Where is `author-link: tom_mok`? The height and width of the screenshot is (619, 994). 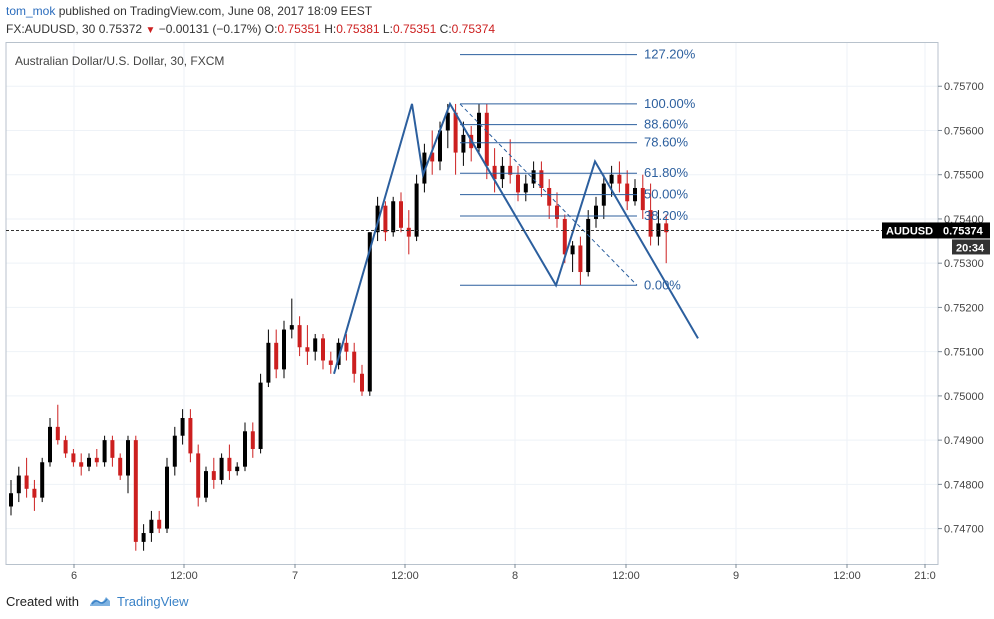
author-link: tom_mok is located at coordinates (31, 11).